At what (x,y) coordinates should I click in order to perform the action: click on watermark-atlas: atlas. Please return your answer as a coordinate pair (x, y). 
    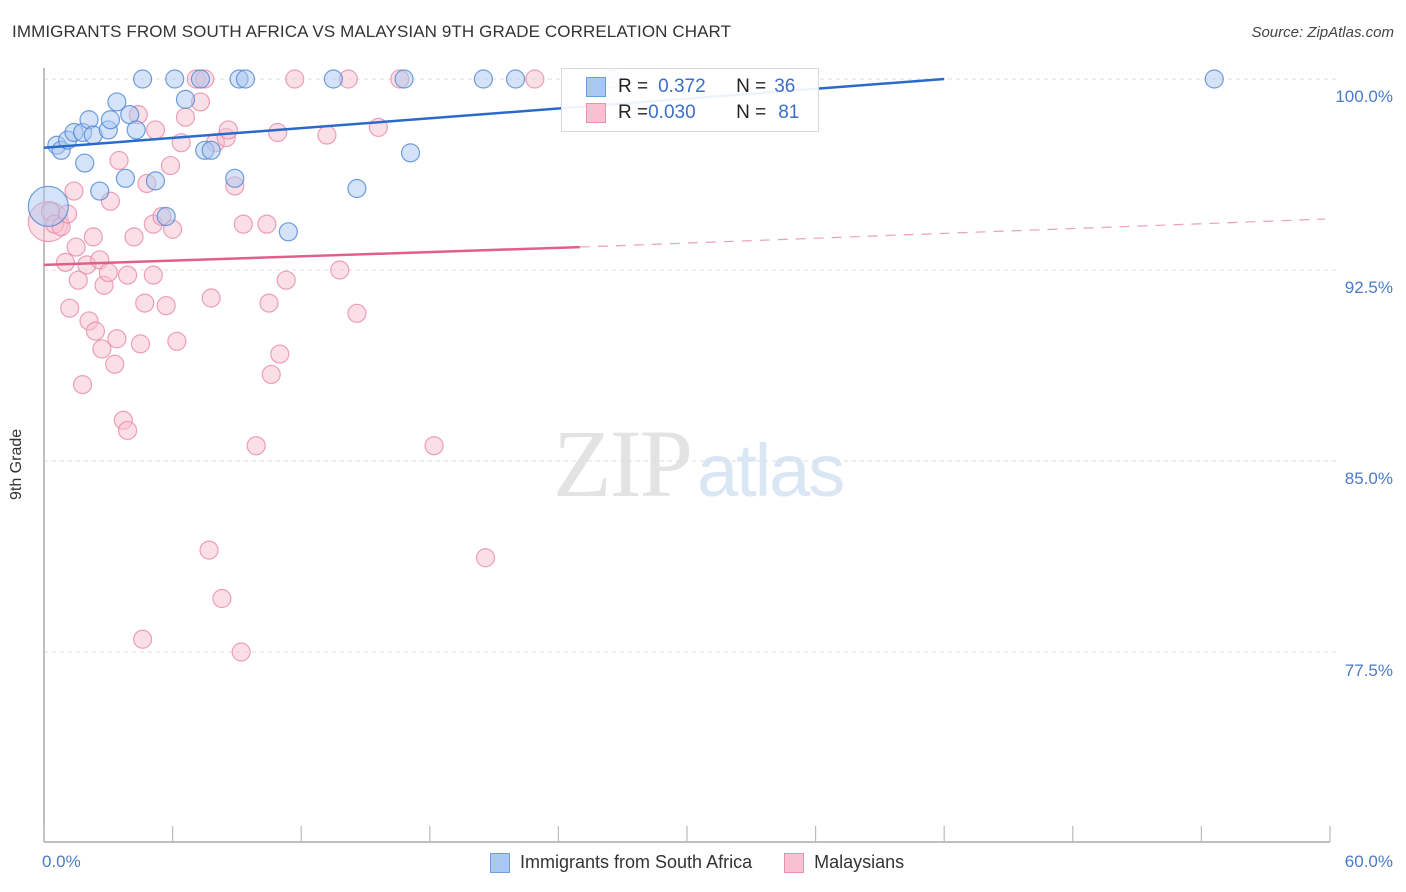
    Looking at the image, I should click on (771, 470).